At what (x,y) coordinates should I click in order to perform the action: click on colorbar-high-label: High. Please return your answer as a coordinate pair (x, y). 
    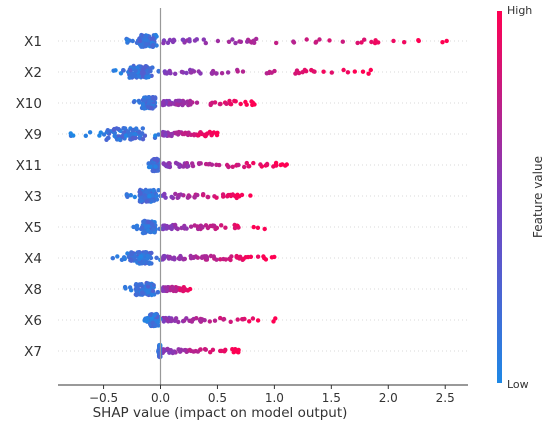
    Looking at the image, I should click on (519, 10).